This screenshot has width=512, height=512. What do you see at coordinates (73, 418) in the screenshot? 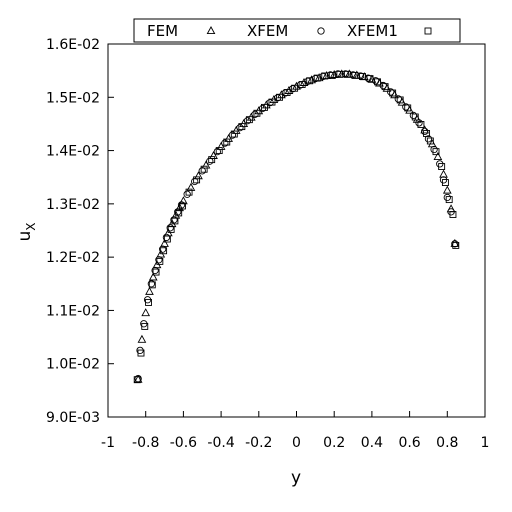
I see `y-tick-label: 9.0E-03` at bounding box center [73, 418].